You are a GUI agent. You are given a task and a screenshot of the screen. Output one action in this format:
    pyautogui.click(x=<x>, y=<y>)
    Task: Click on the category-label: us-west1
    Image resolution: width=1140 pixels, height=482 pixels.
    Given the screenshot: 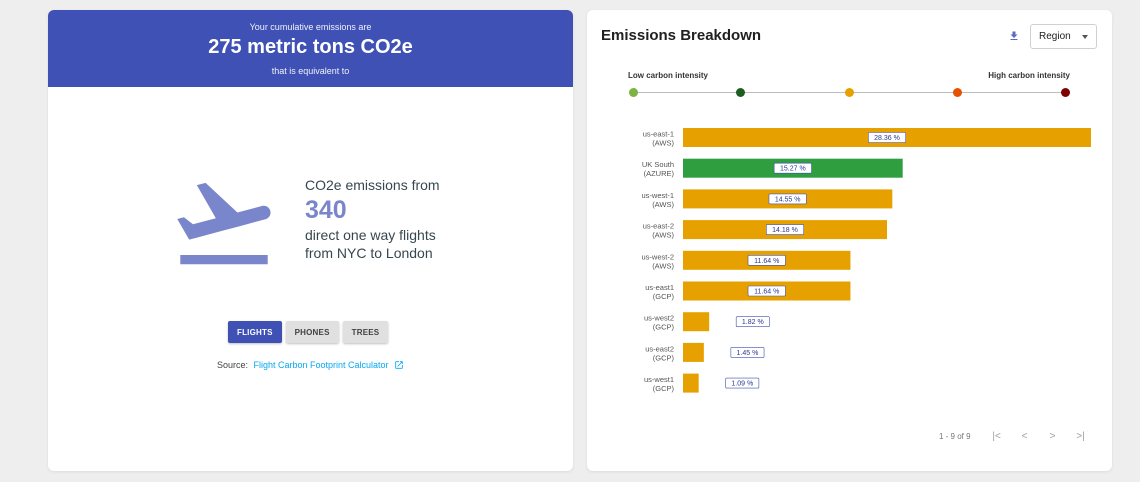 What is the action you would take?
    pyautogui.click(x=659, y=379)
    